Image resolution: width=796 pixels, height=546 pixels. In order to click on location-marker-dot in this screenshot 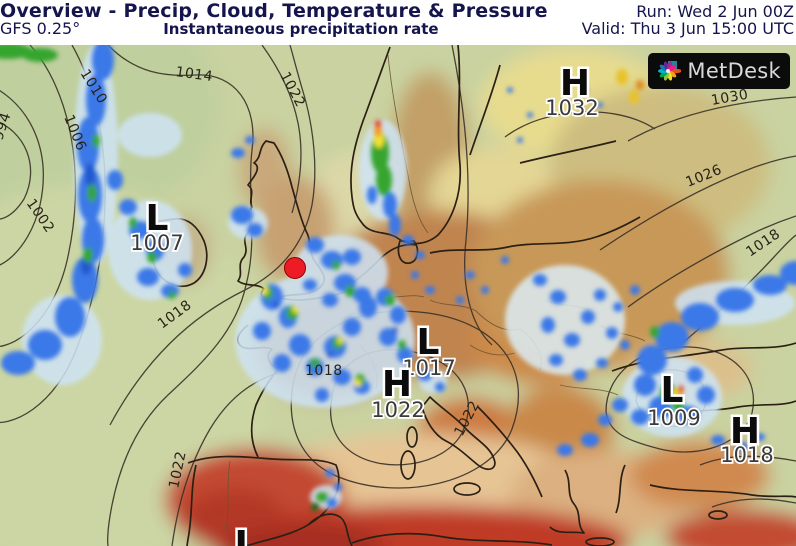, I will do `click(295, 268)`.